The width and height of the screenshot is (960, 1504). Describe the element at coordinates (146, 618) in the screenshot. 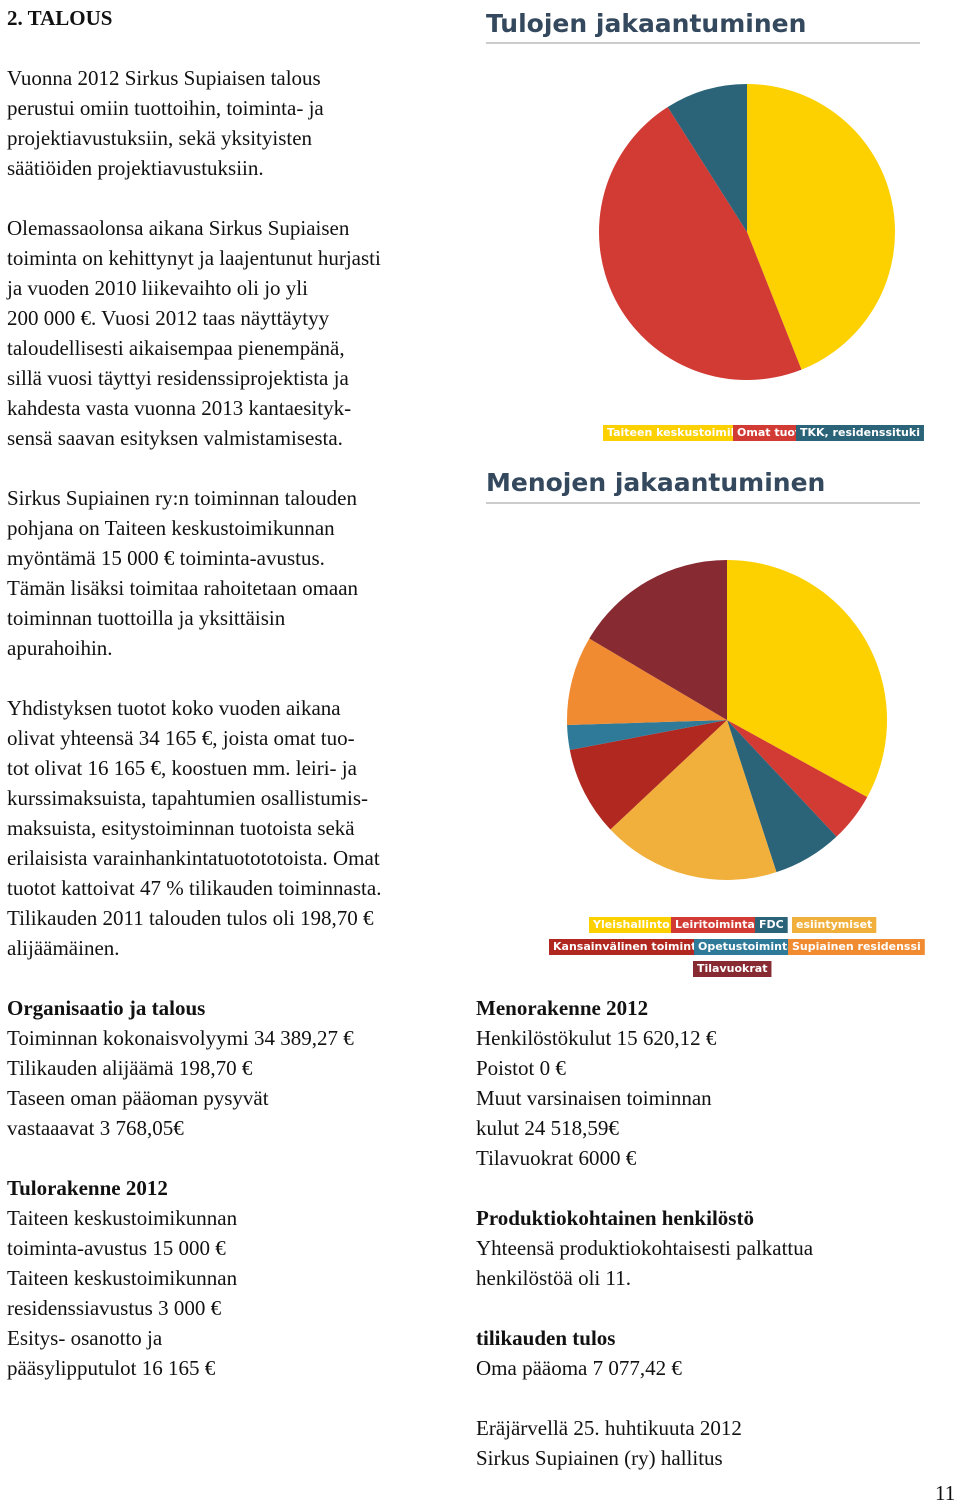

I see `text-line: toiminnan tuottoilla ja yksittäisin` at that location.